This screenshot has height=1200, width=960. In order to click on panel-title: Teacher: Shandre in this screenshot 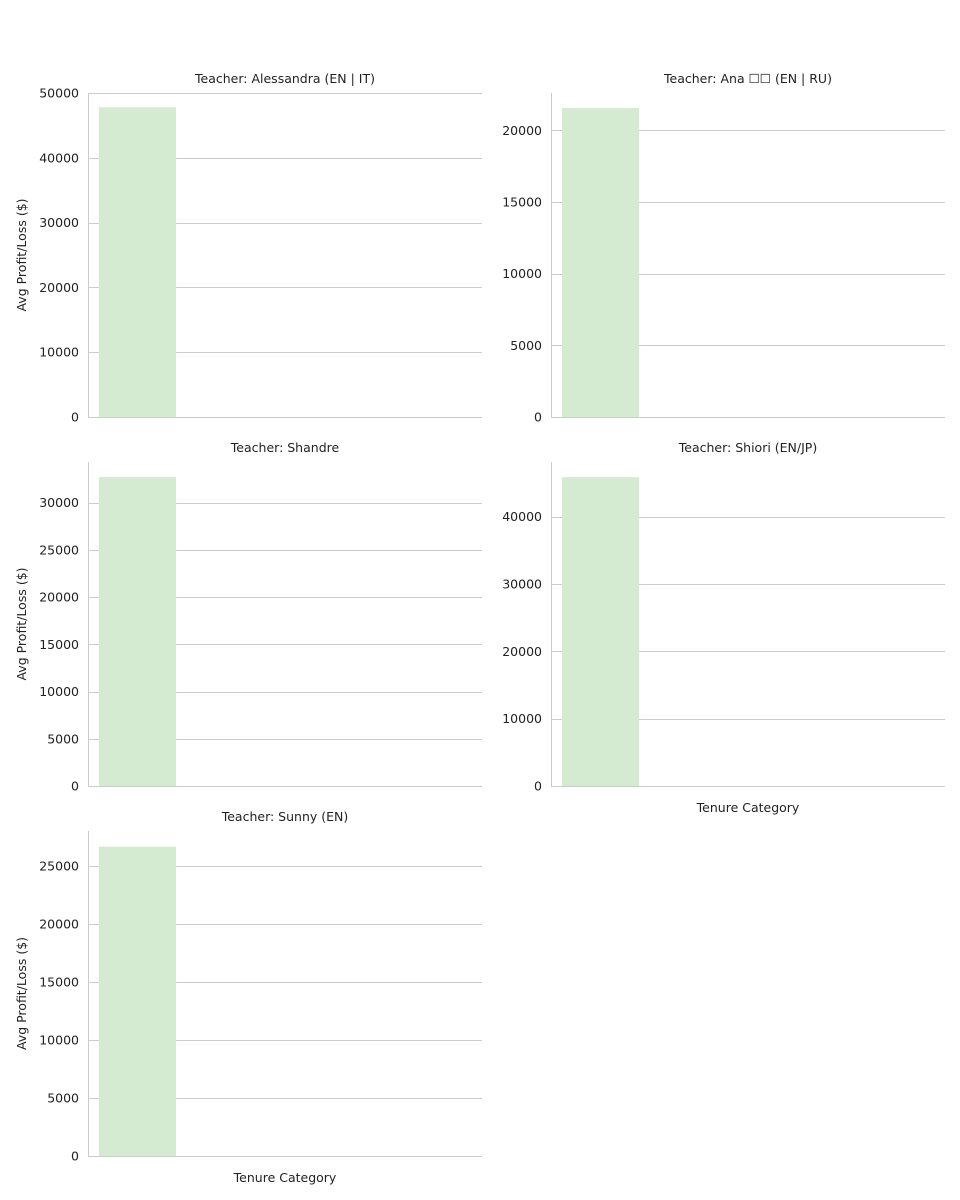, I will do `click(285, 447)`.